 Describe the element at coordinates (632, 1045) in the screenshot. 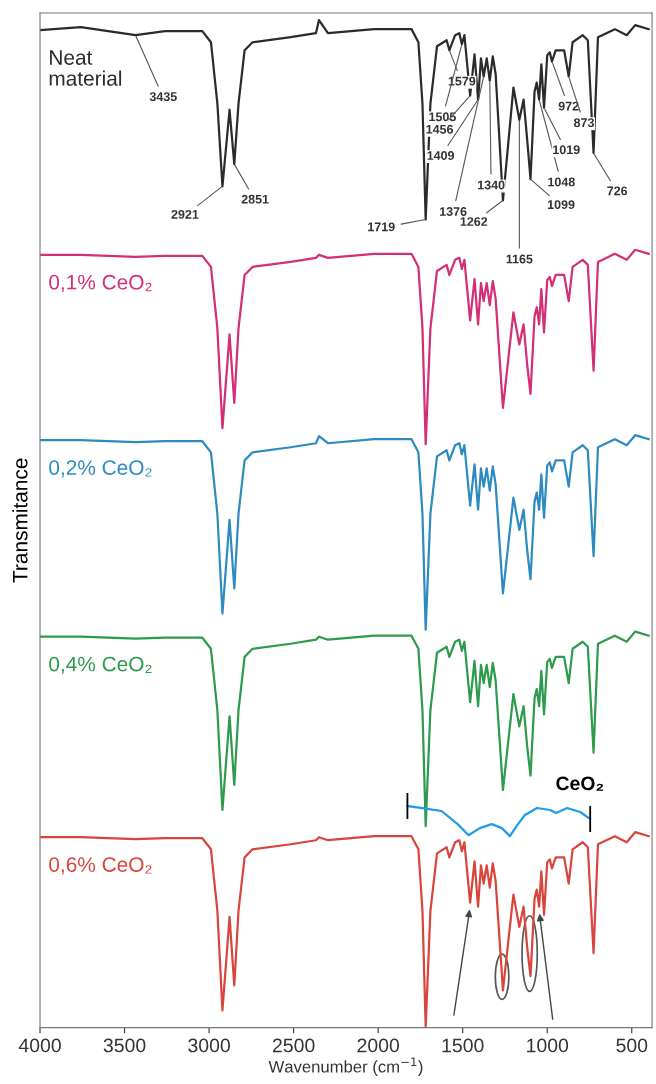

I see `x-tick-label: 500` at that location.